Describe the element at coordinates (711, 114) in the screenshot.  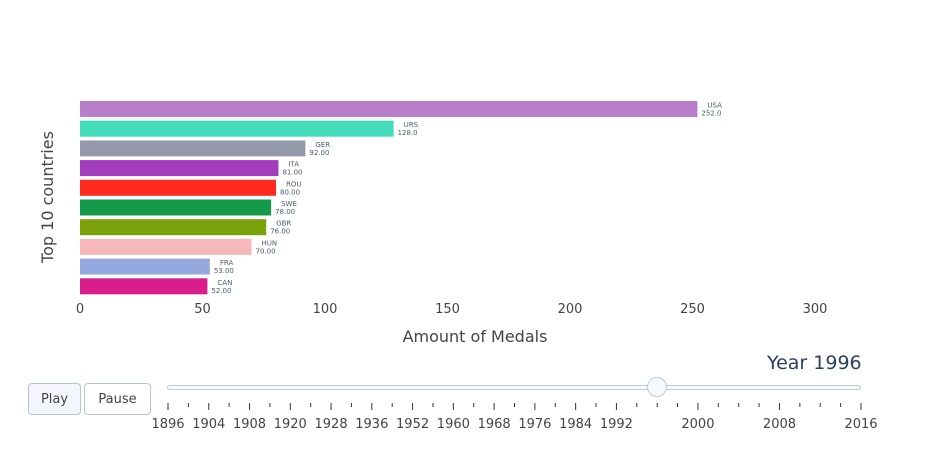
I see `bar-value-label: 252.0` at that location.